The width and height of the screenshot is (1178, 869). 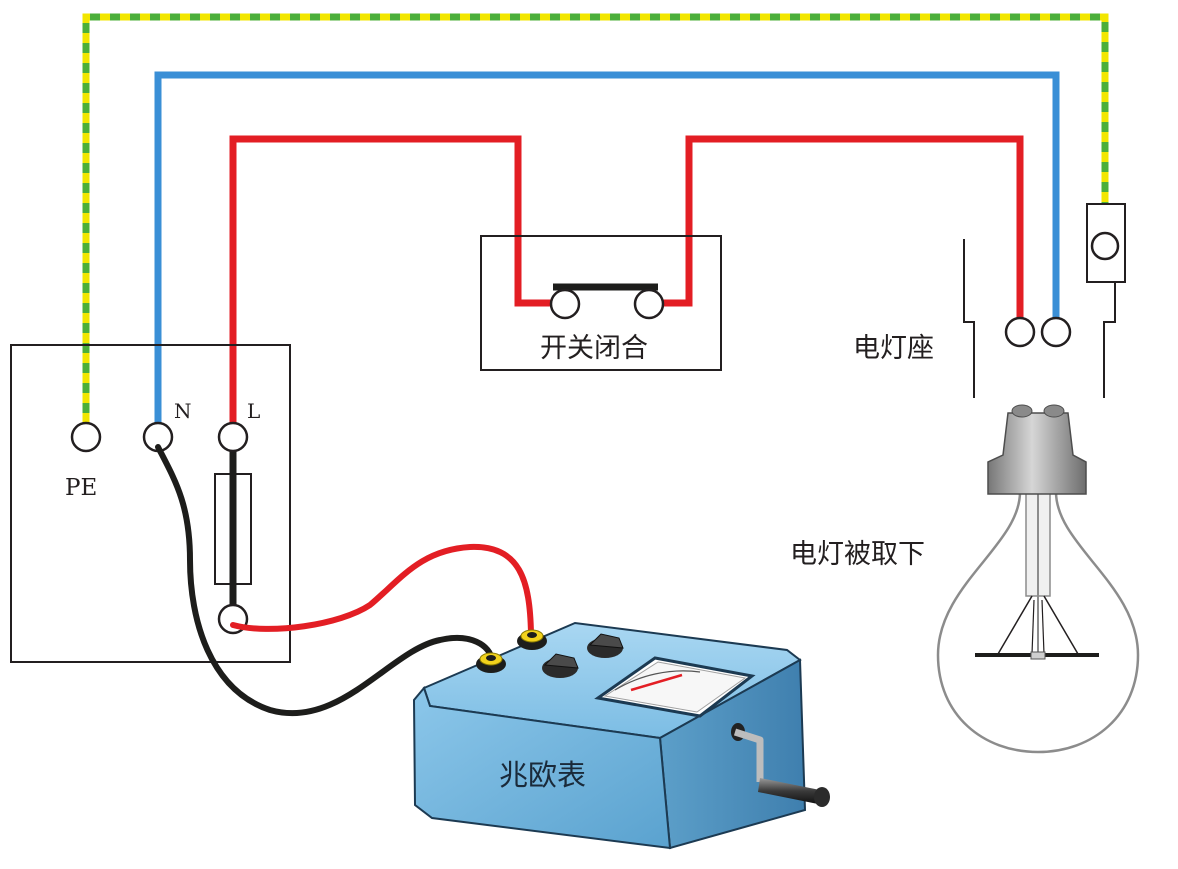 I want to click on live-wire-to-switch, so click(x=390, y=279).